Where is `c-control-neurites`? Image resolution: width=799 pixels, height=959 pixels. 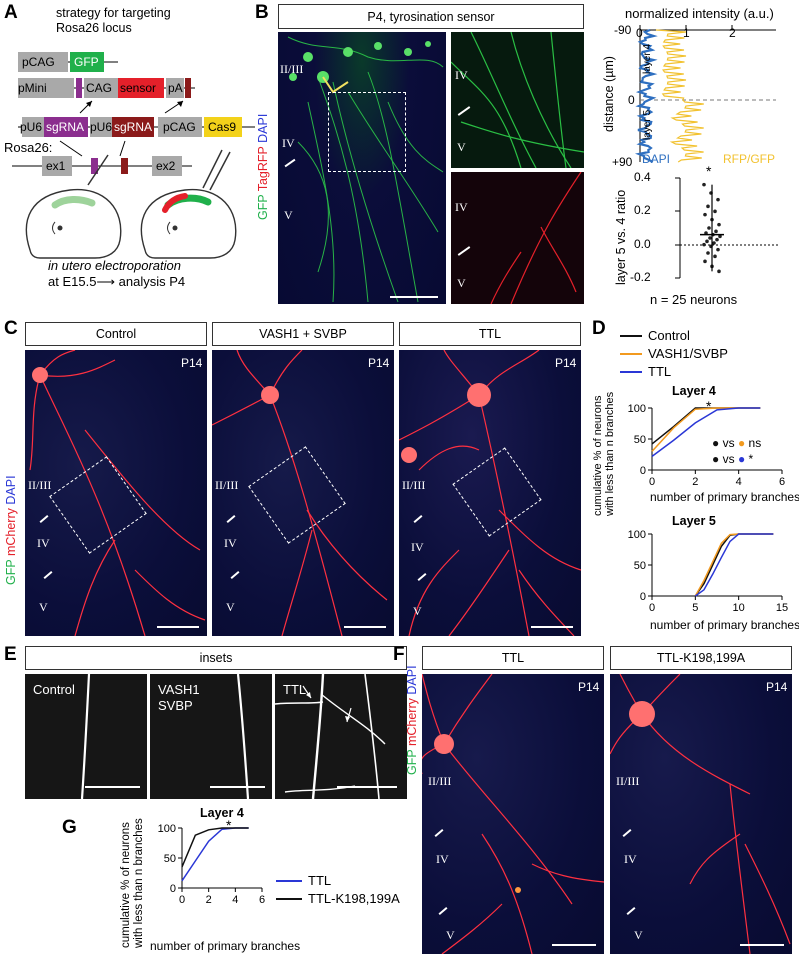
c-control-neurites is located at coordinates (117, 493).